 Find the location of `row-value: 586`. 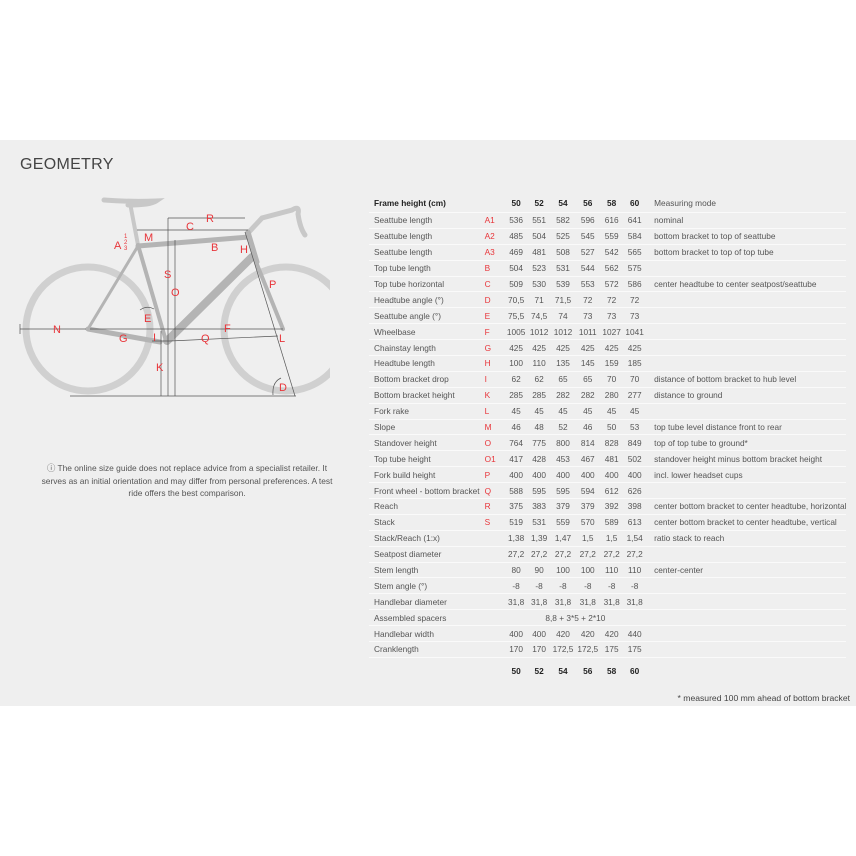

row-value: 586 is located at coordinates (635, 284).